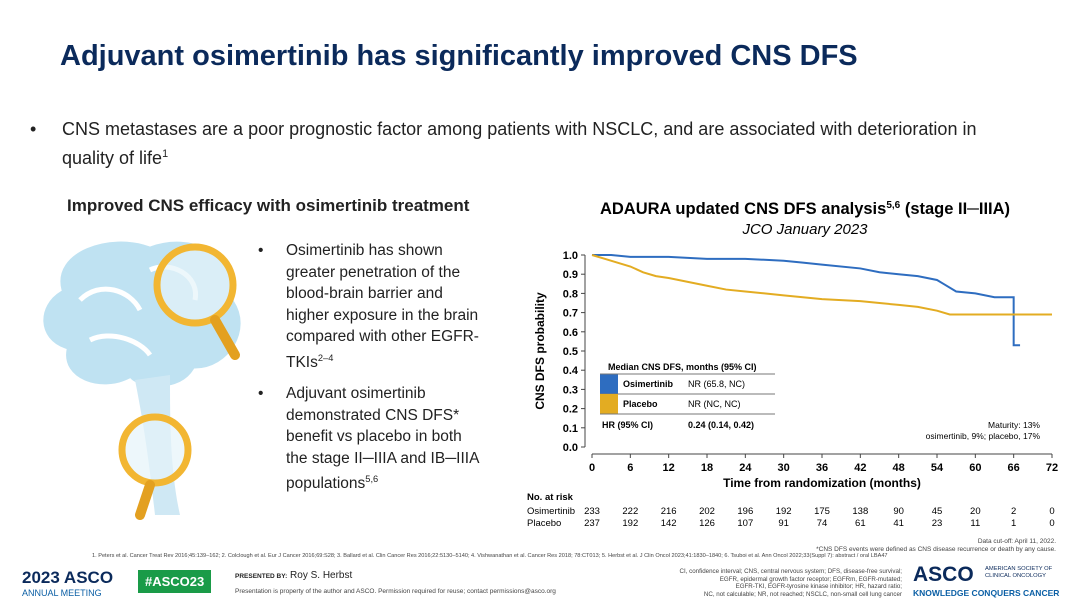 Image resolution: width=1080 pixels, height=608 pixels. What do you see at coordinates (372, 479) in the screenshot?
I see `bullet-sup: 5,6` at bounding box center [372, 479].